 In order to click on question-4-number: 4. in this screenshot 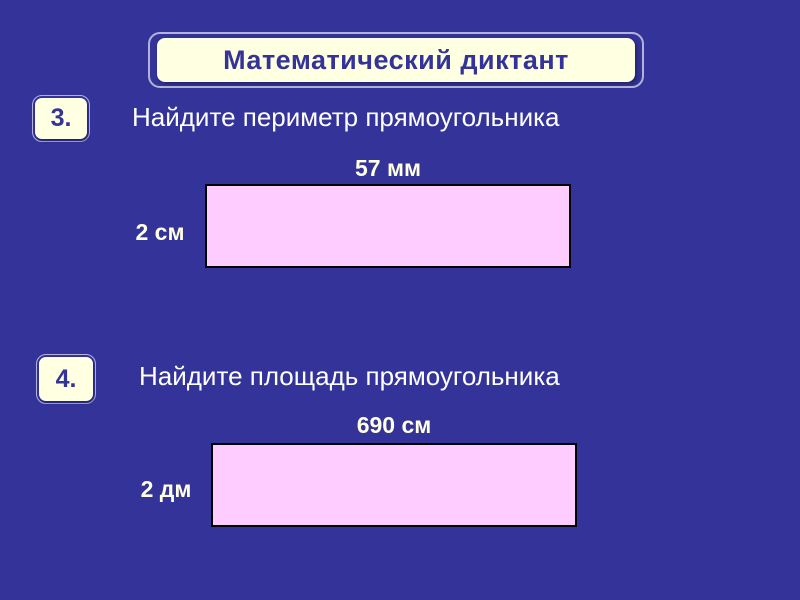, I will do `click(66, 379)`.